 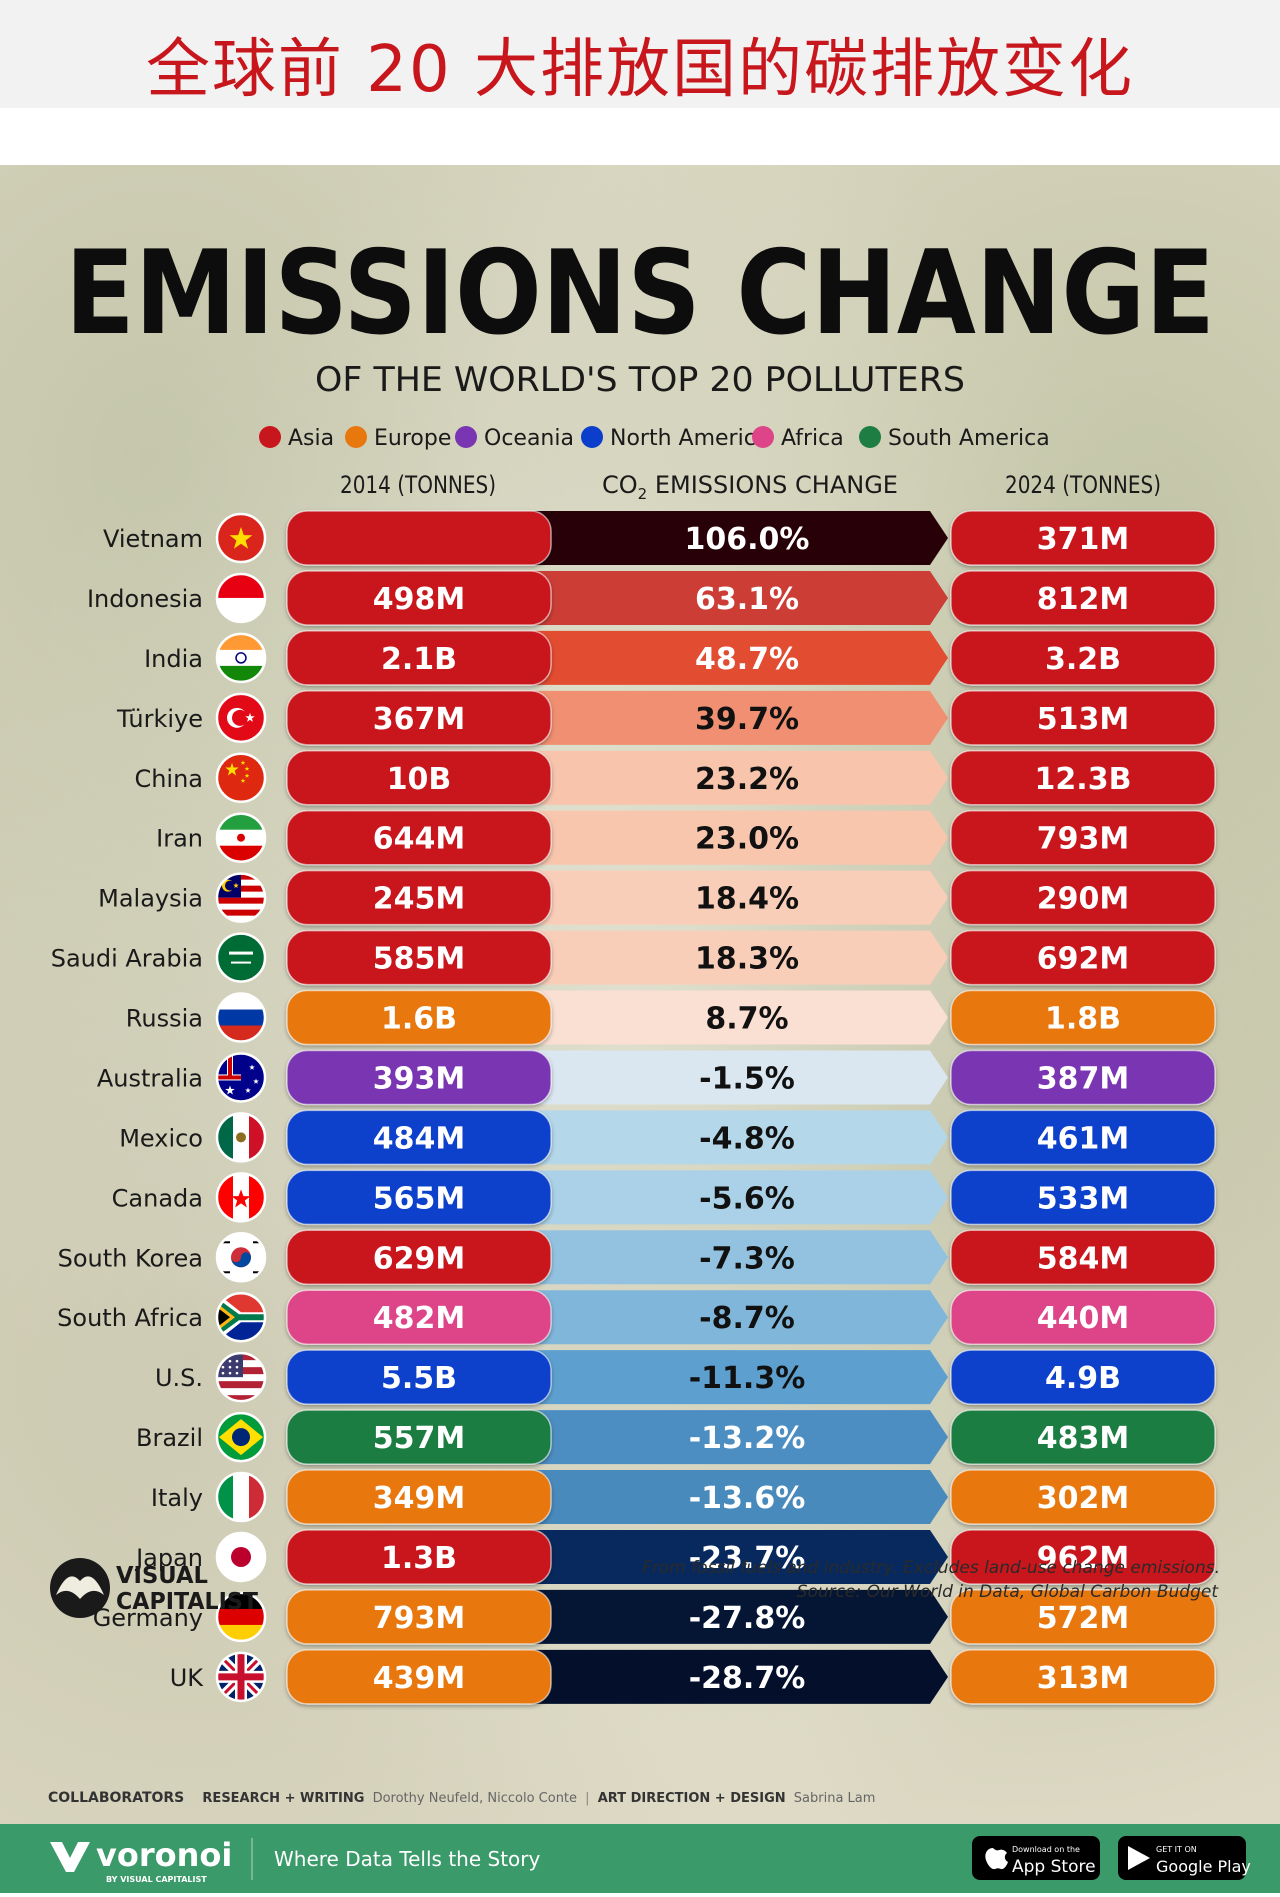 I want to click on value-2024: 793M, so click(x=1083, y=839).